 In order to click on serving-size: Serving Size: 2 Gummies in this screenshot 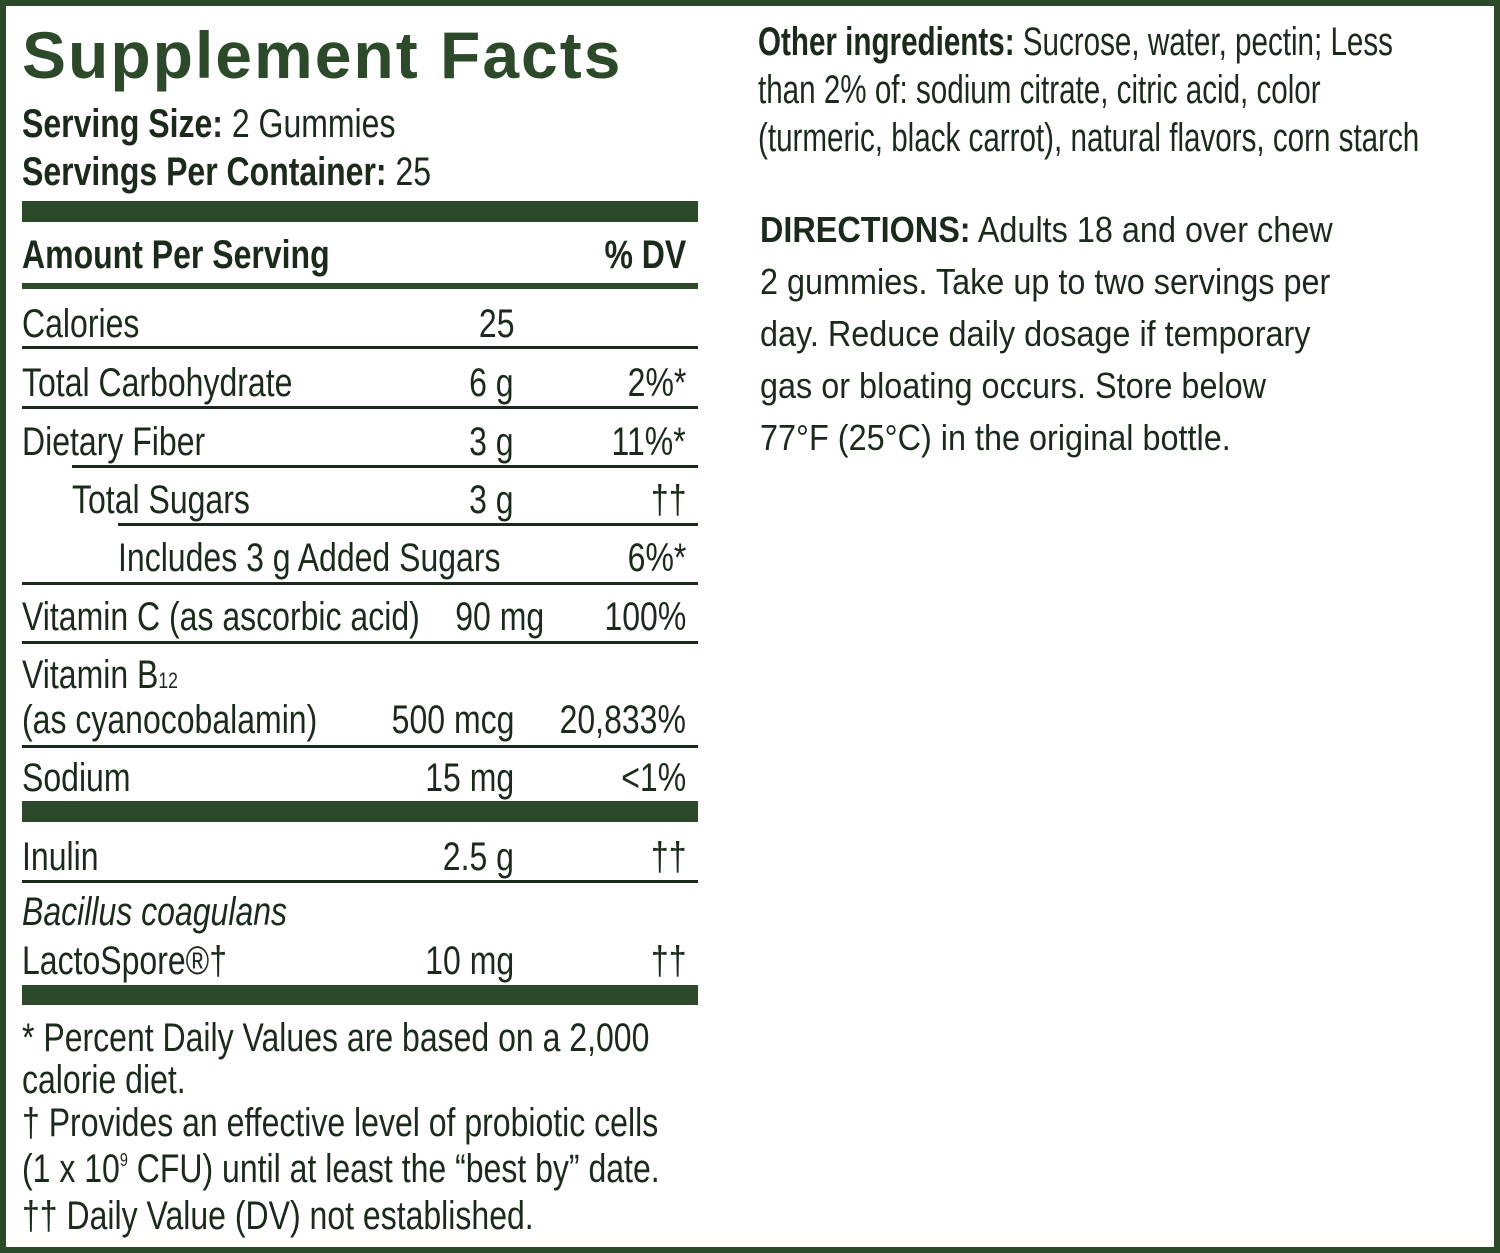, I will do `click(209, 124)`.